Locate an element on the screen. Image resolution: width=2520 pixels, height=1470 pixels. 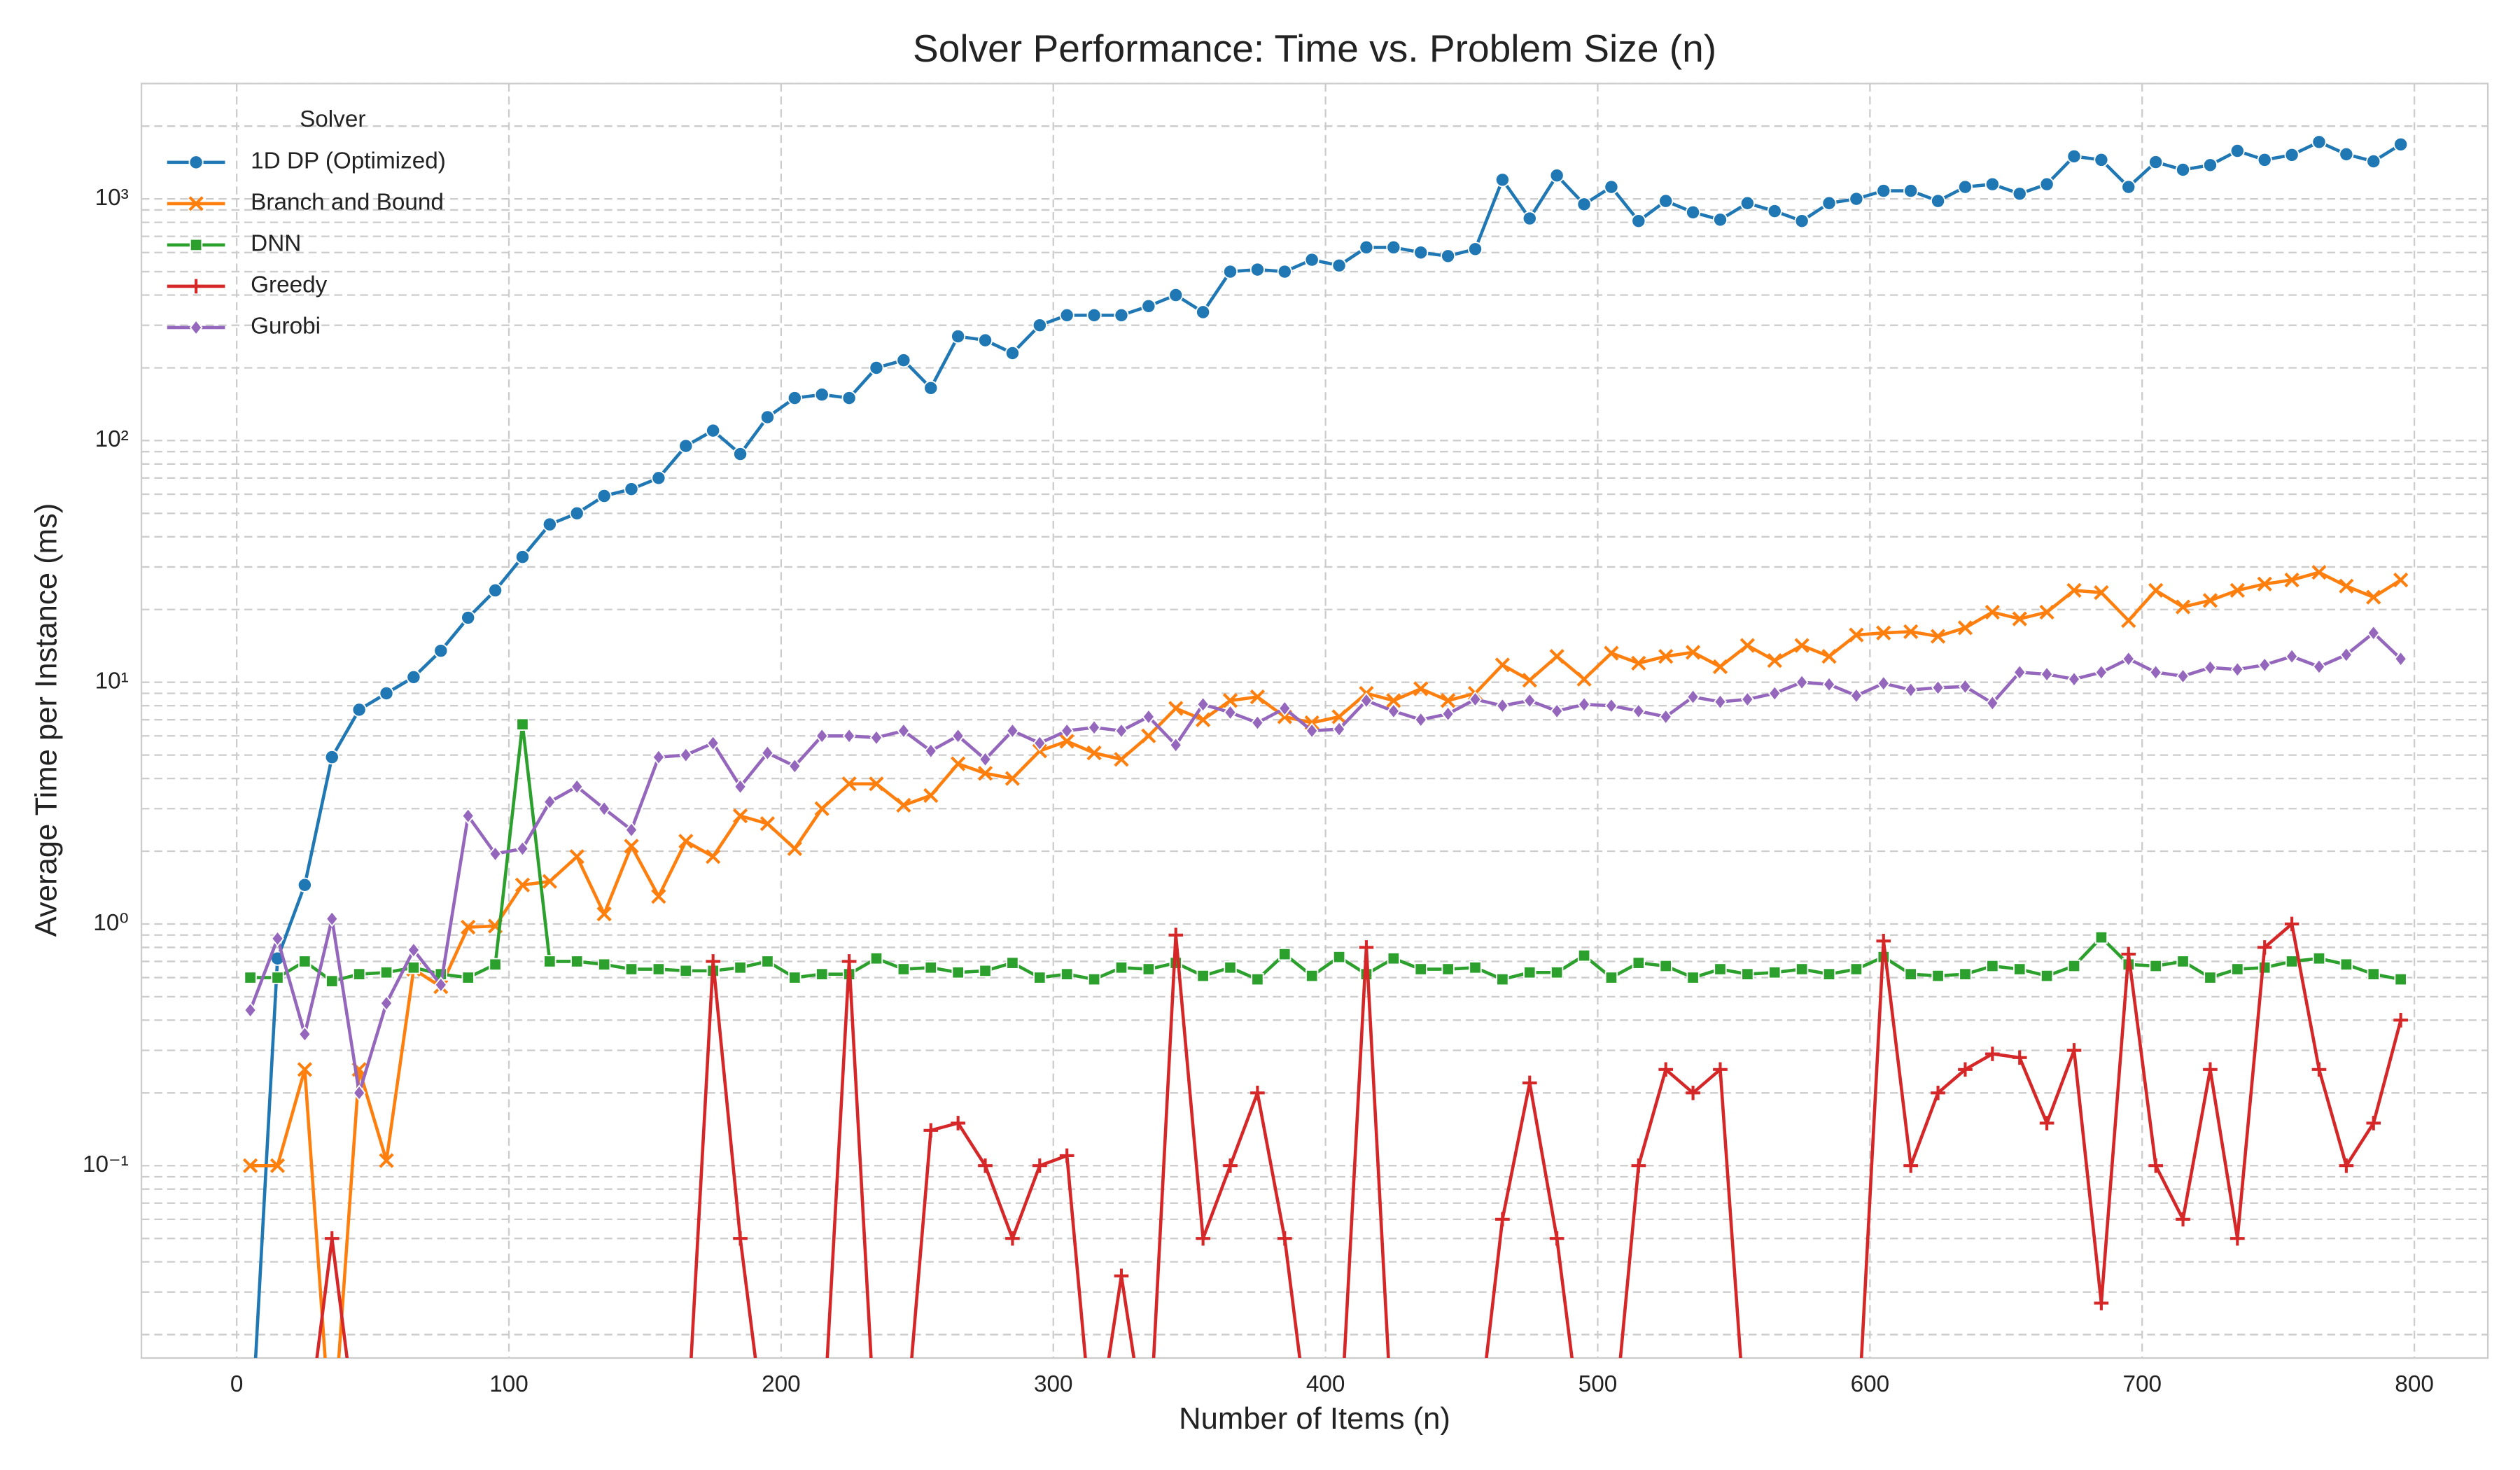
y-tick-label: 10³ is located at coordinates (112, 198).